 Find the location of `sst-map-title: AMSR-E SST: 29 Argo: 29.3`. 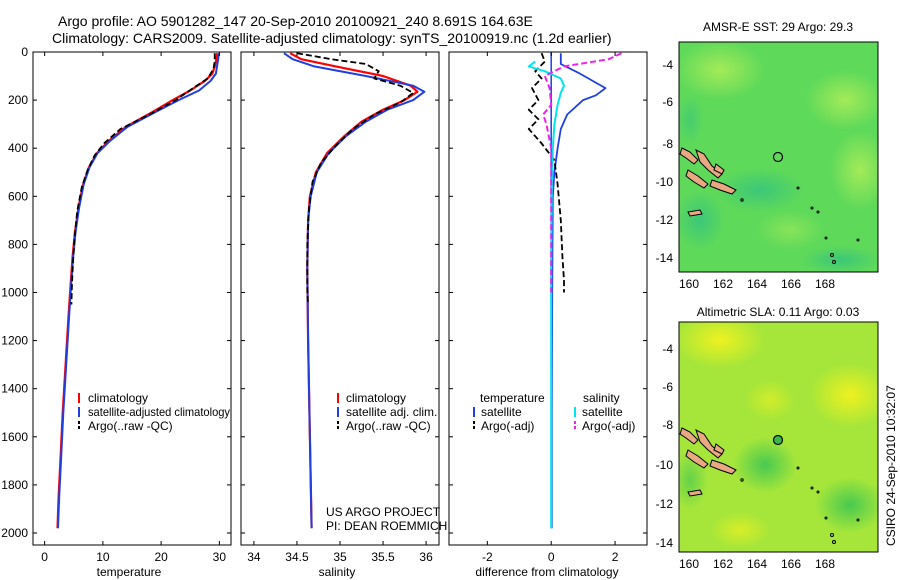

sst-map-title: AMSR-E SST: 29 Argo: 29.3 is located at coordinates (778, 27).